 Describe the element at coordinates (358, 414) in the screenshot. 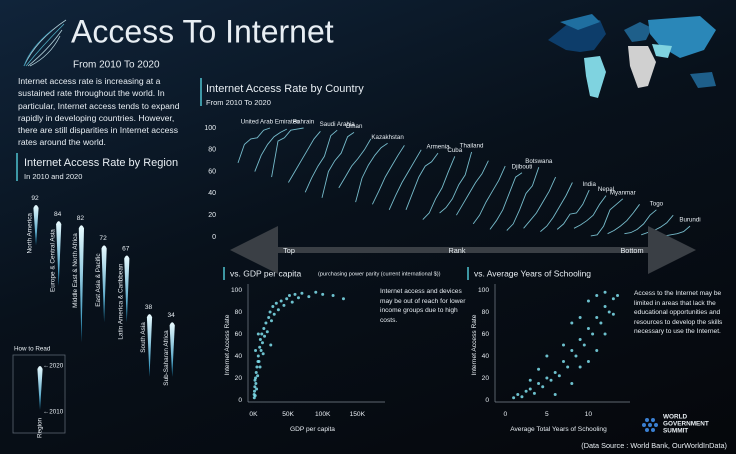

I see `x-tick-label: 150K` at that location.